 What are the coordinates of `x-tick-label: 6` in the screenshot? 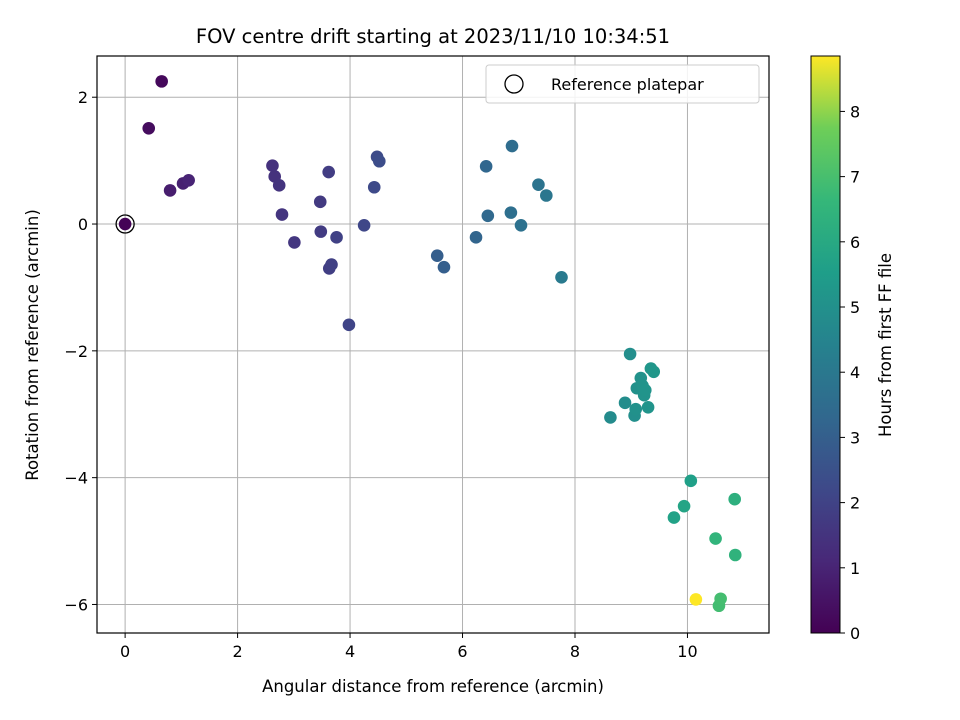 It's located at (462, 651).